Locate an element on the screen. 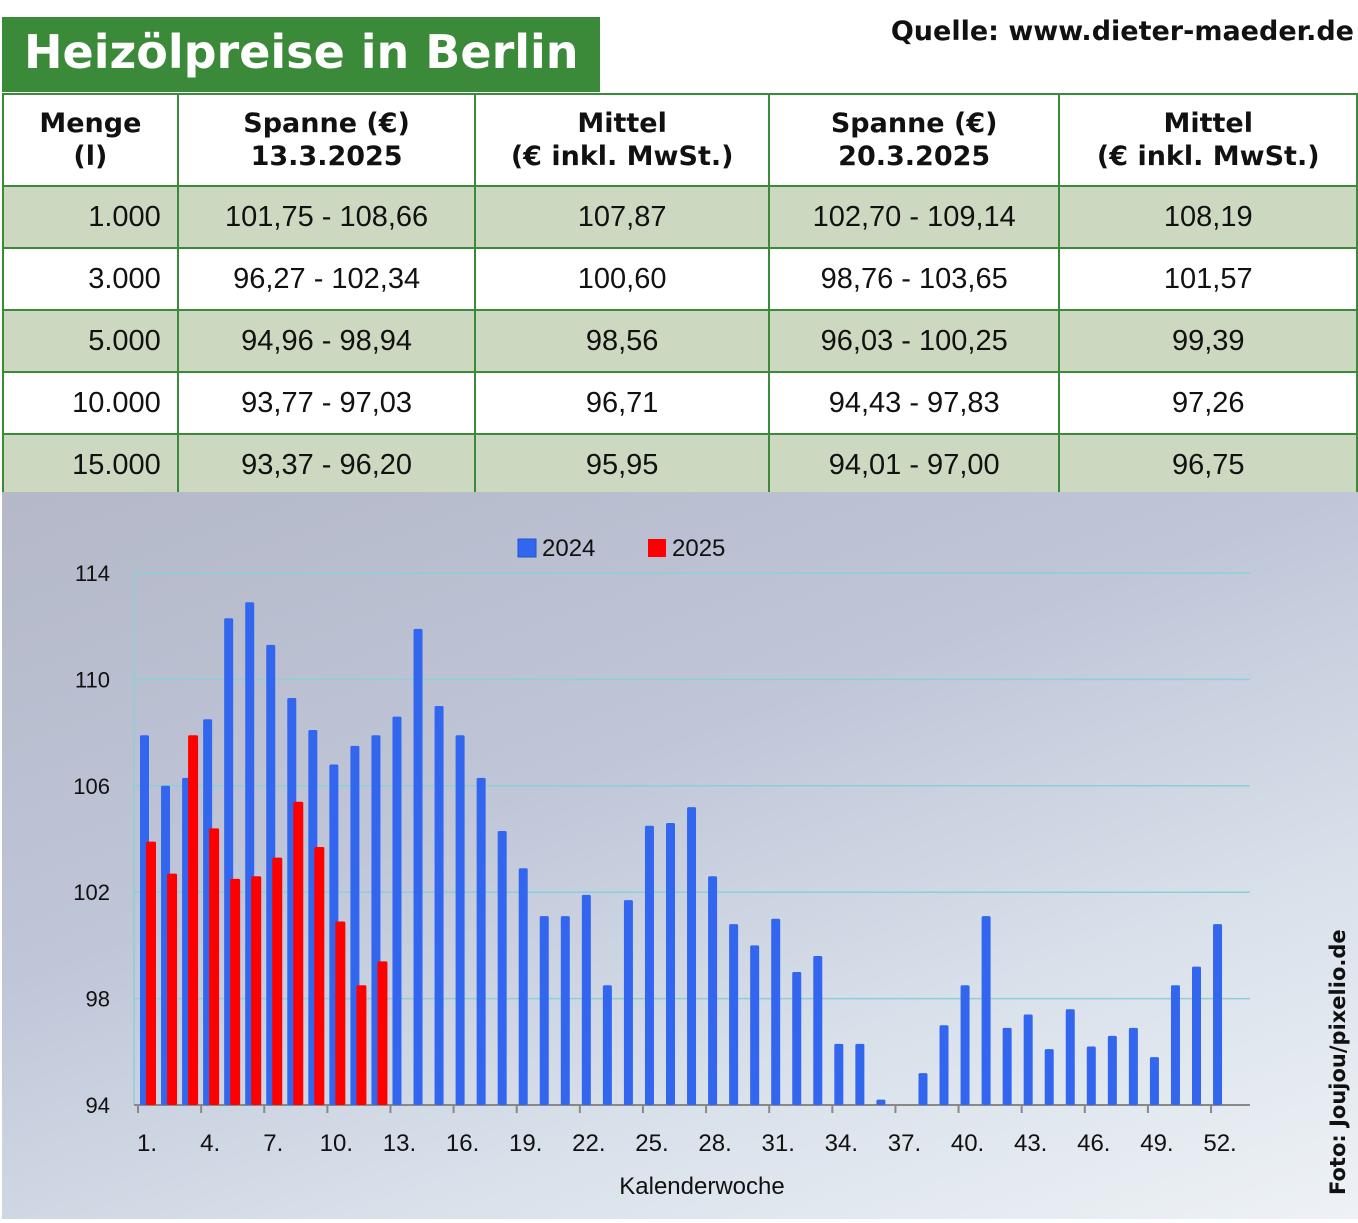 The image size is (1358, 1223). cell: 101,57 is located at coordinates (1208, 279).